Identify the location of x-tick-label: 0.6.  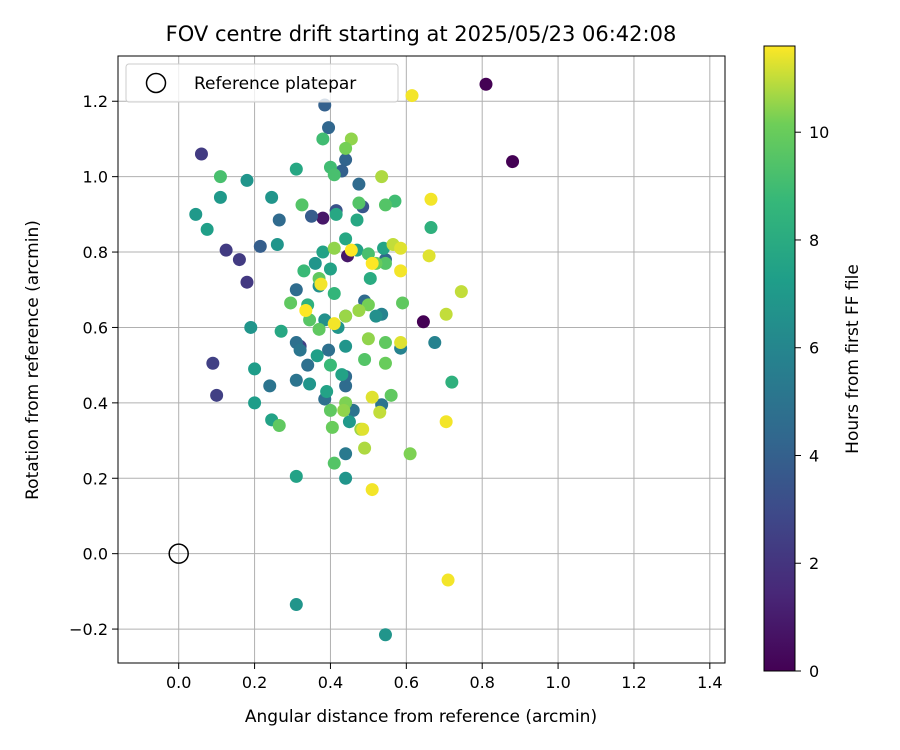
(406, 682).